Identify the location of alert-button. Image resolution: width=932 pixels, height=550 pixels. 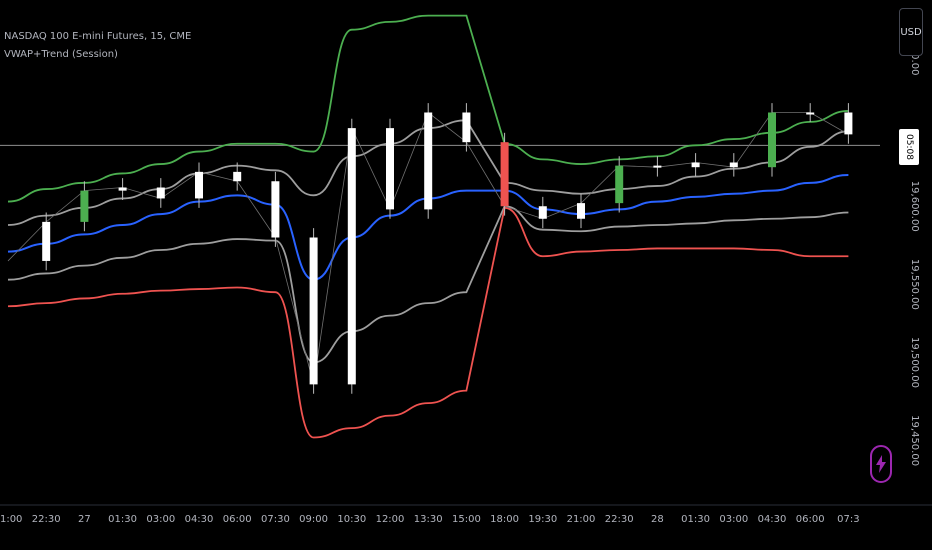
(881, 464).